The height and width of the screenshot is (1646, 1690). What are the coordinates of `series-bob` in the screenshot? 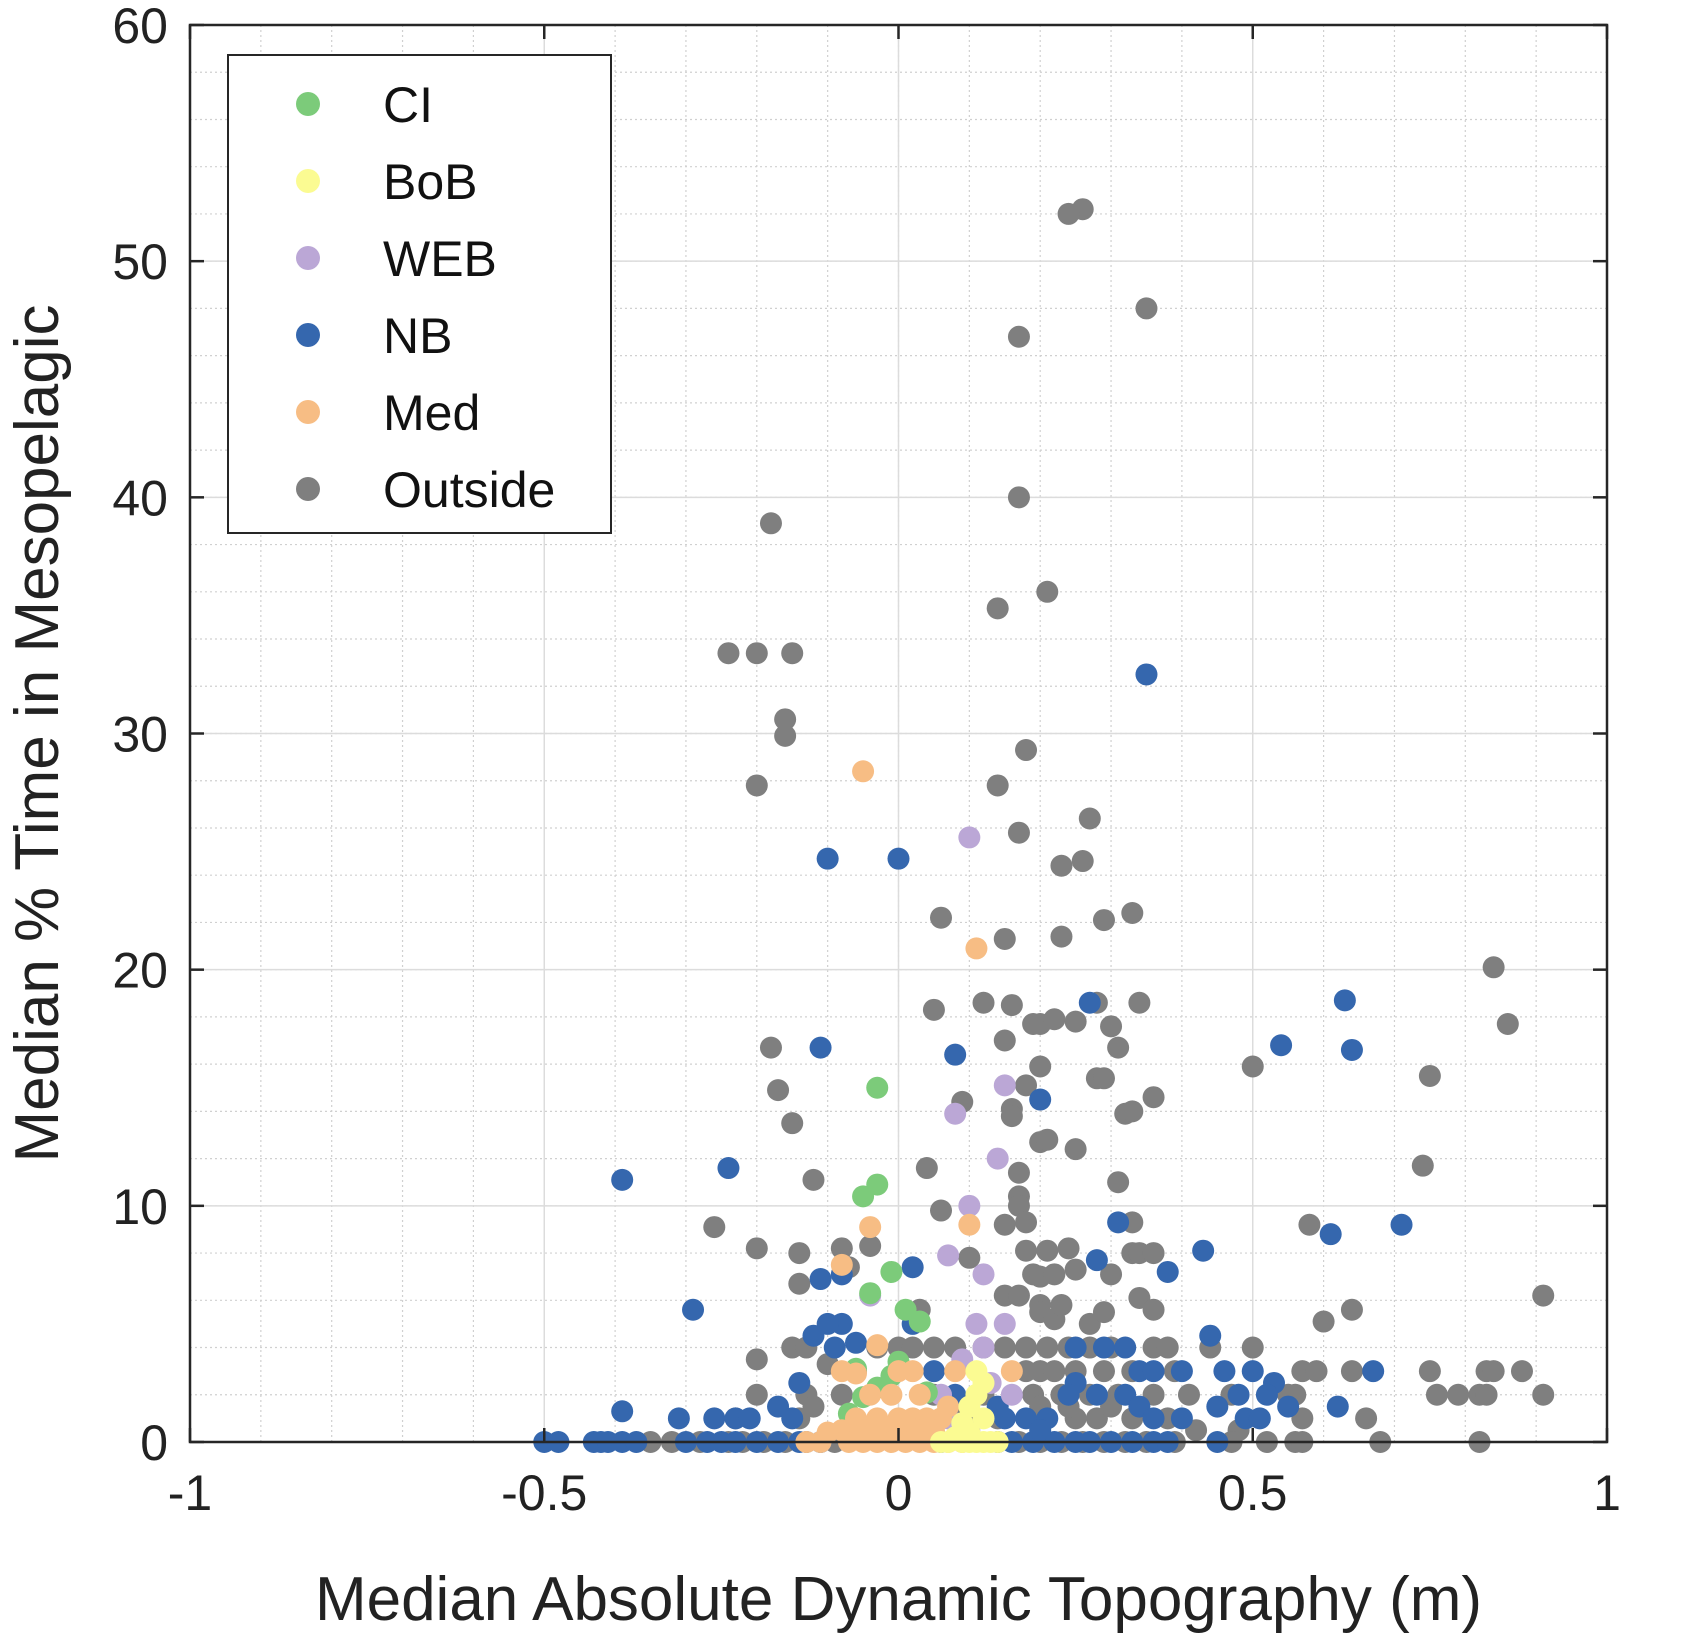 It's located at (969, 1406).